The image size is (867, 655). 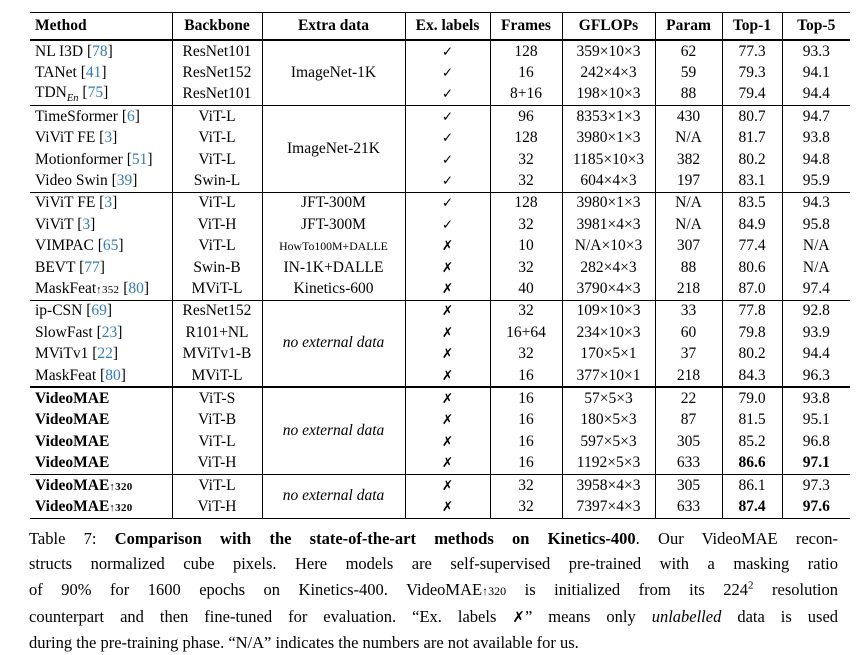 I want to click on cell-param: 633, so click(x=689, y=463).